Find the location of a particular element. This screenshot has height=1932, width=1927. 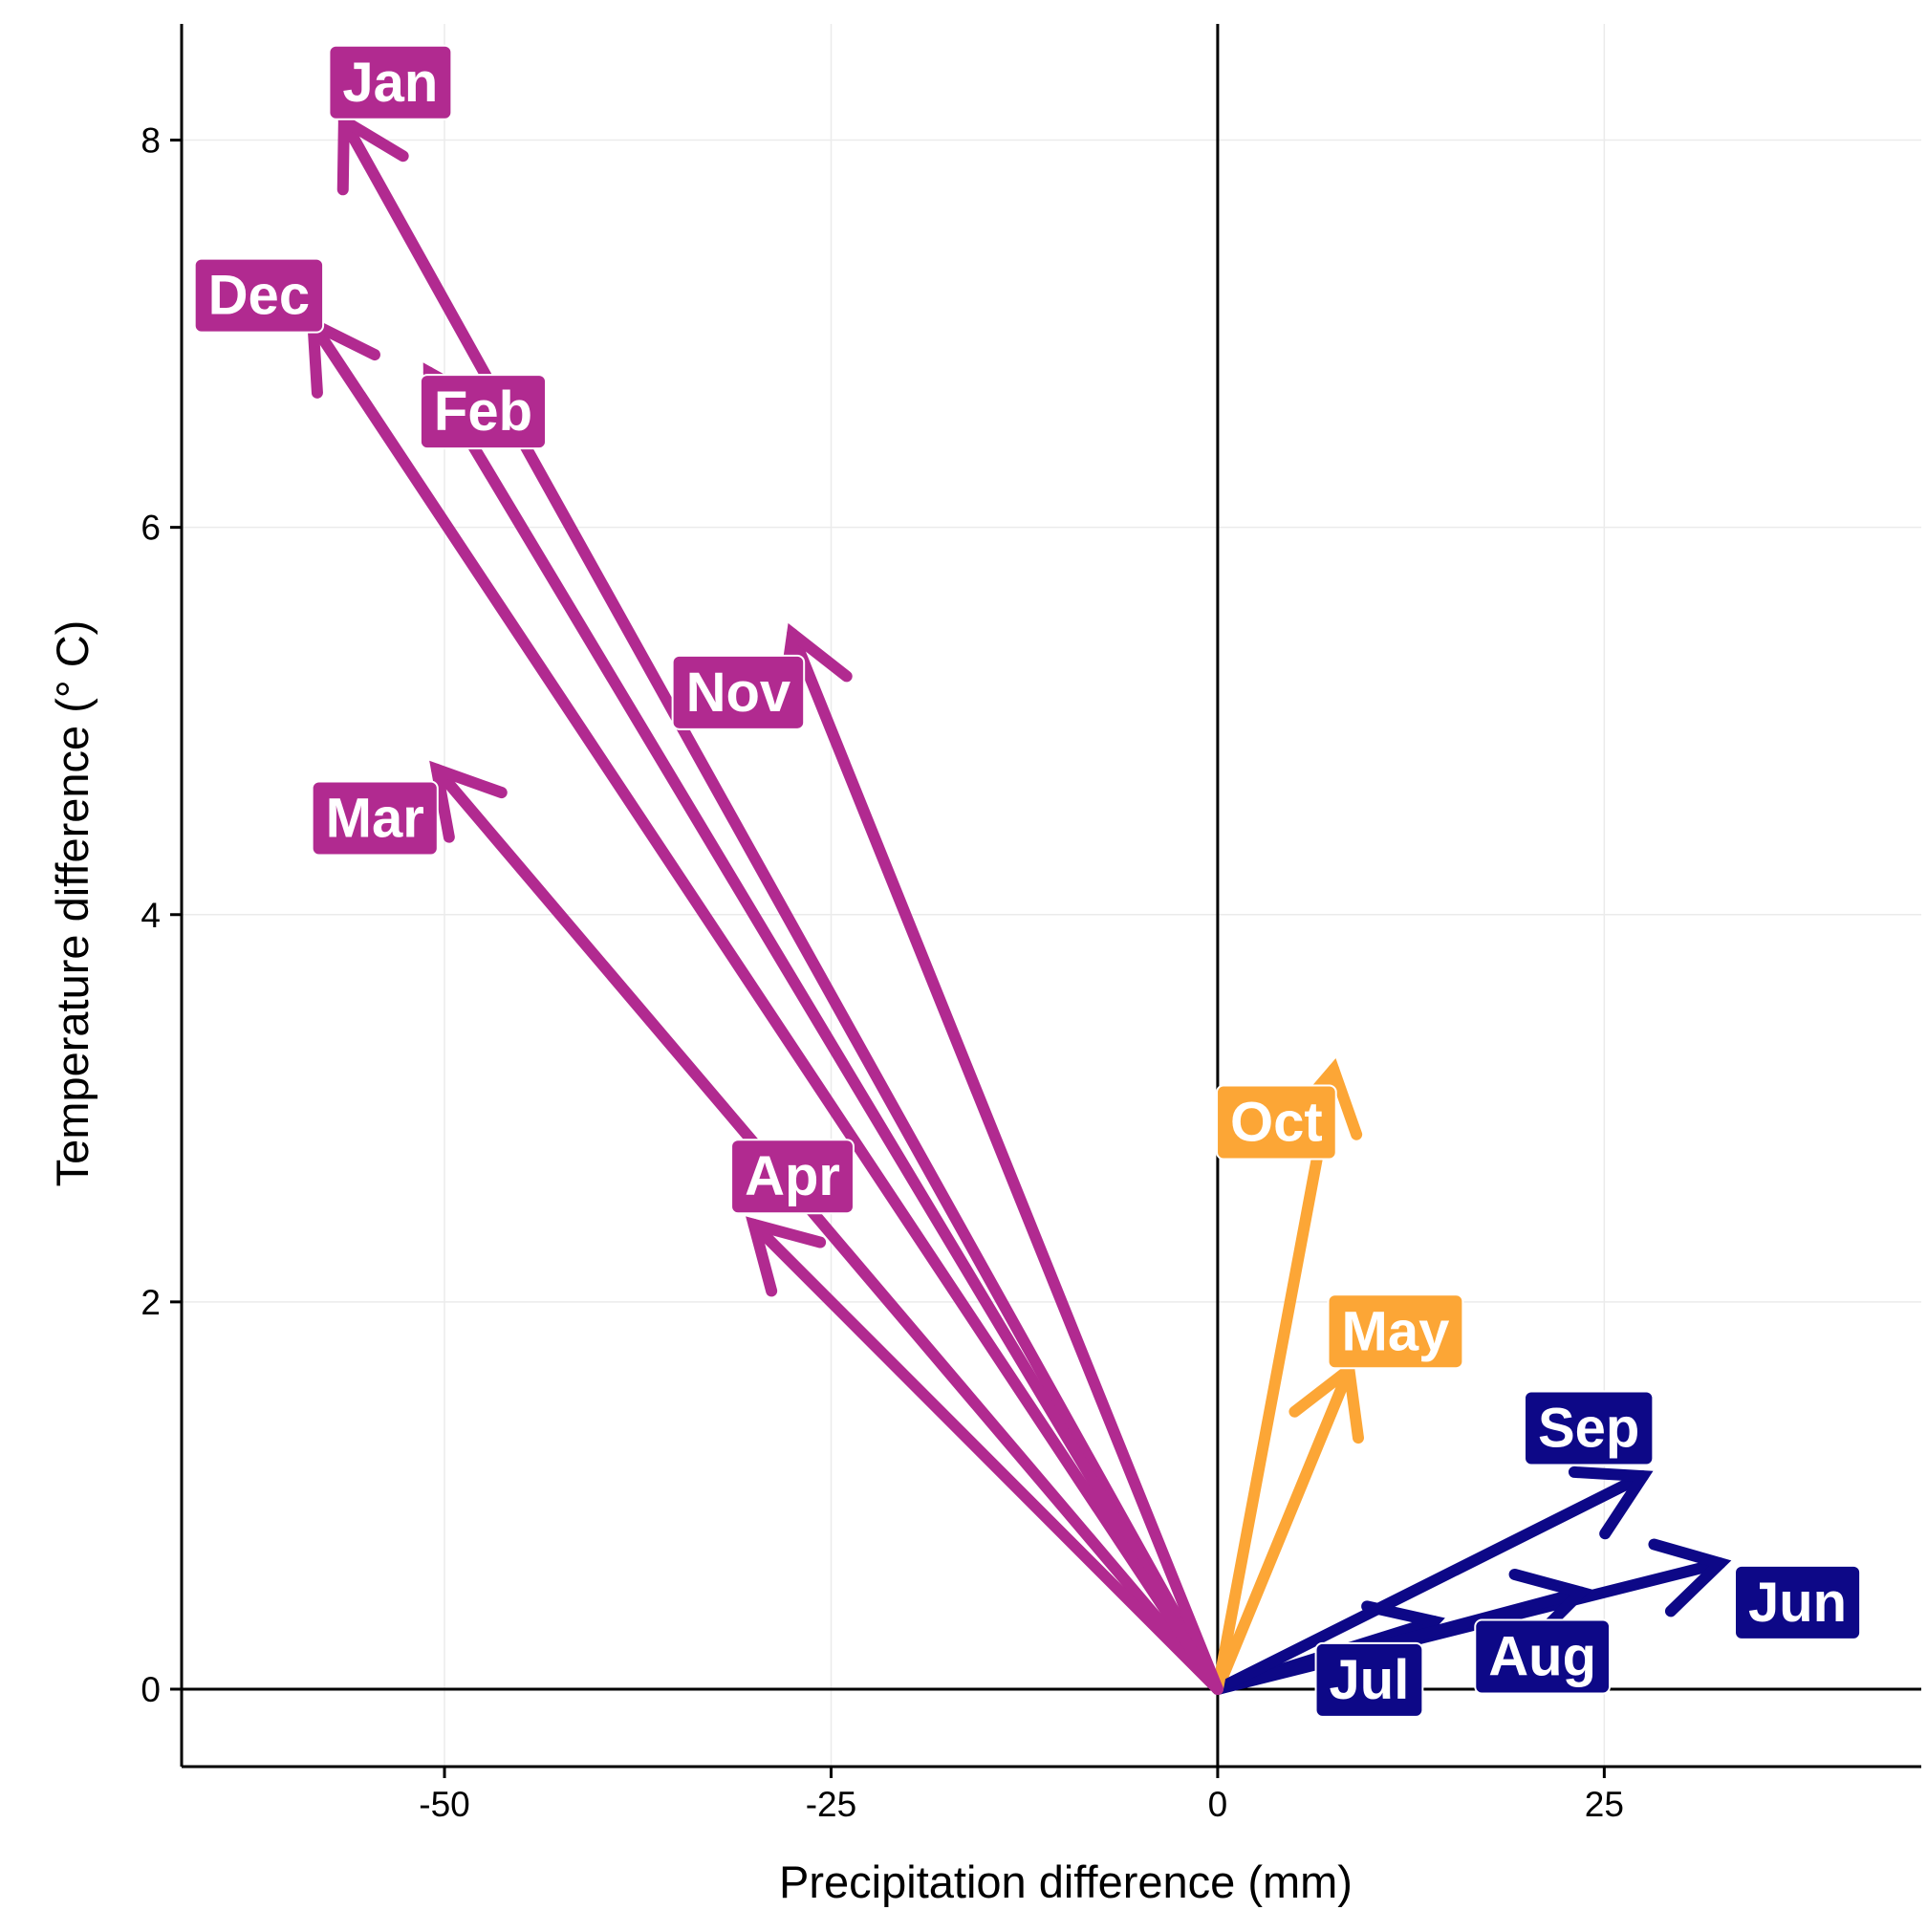

label-sep-text: Sep is located at coordinates (1589, 1429).